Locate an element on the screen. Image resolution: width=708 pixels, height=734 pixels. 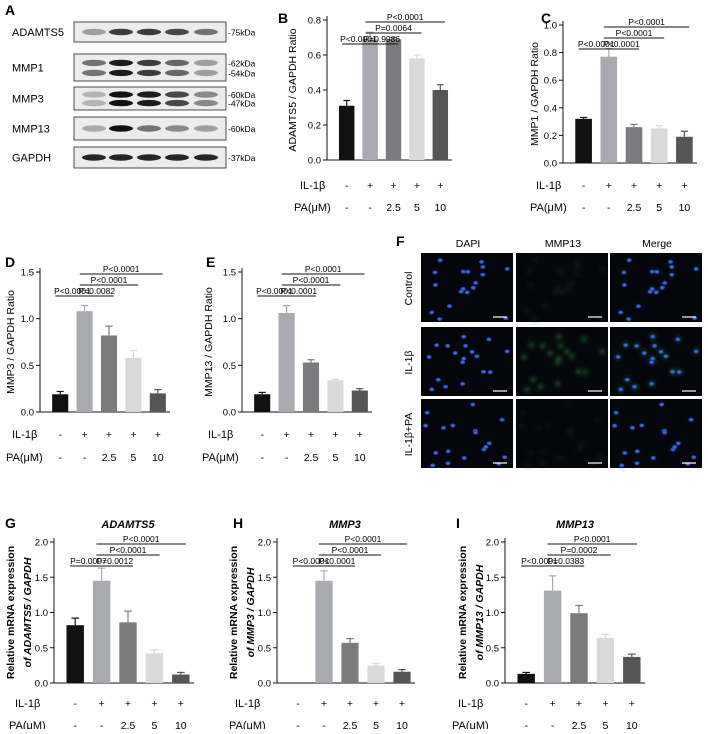
blot-protein-label: MMP3 is located at coordinates (28, 100).